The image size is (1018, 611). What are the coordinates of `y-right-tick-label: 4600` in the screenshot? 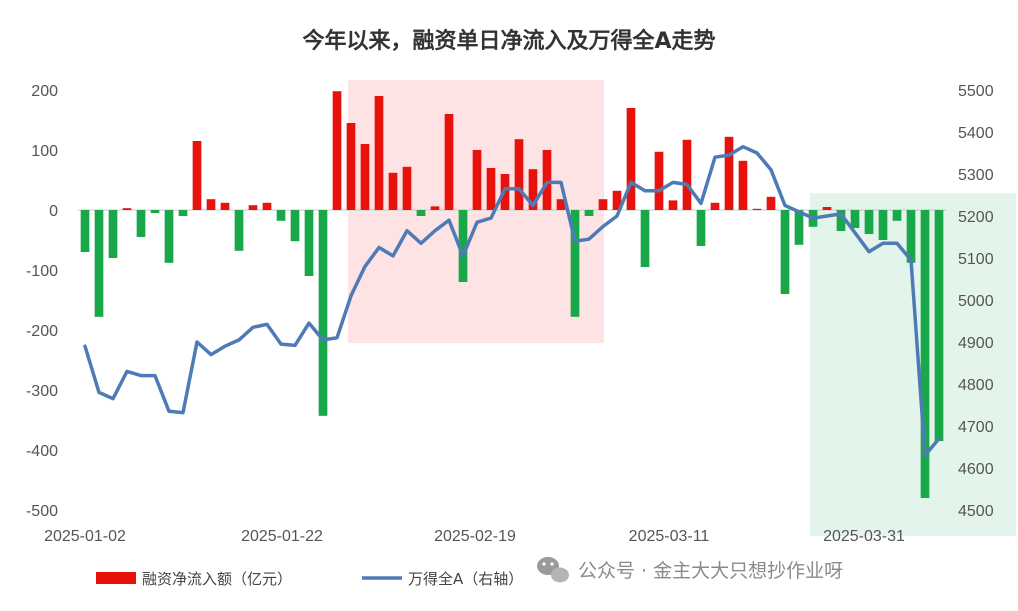 It's located at (976, 469).